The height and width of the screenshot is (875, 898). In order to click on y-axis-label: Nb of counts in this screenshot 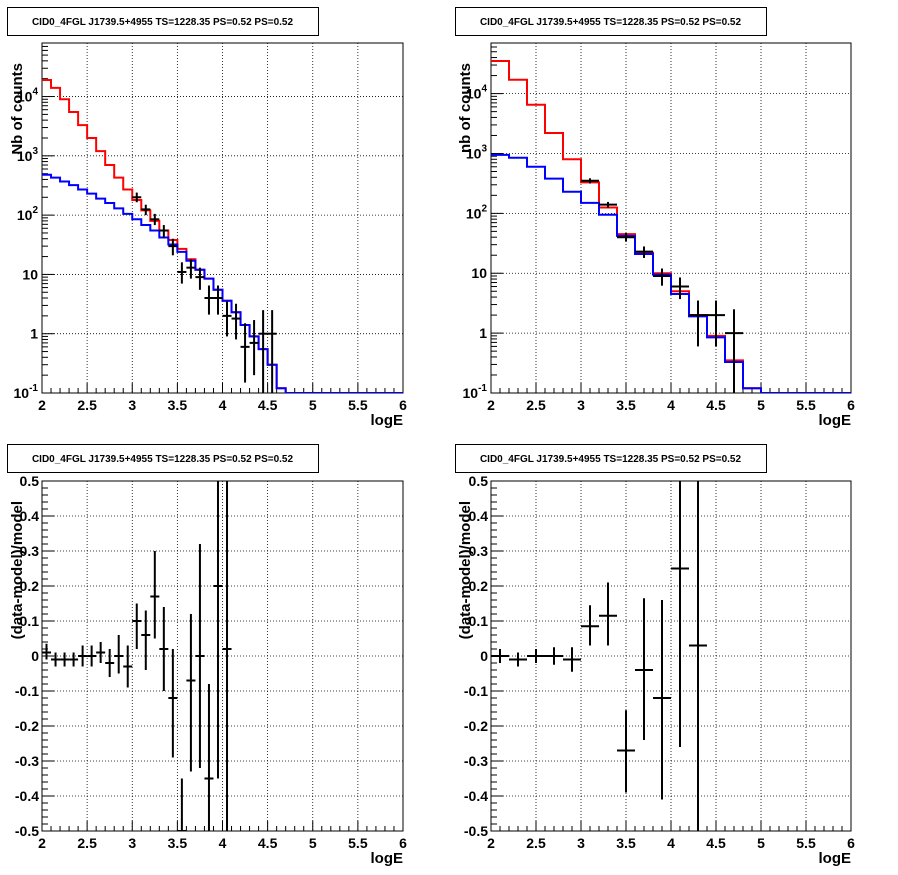, I will do `click(17, 109)`.